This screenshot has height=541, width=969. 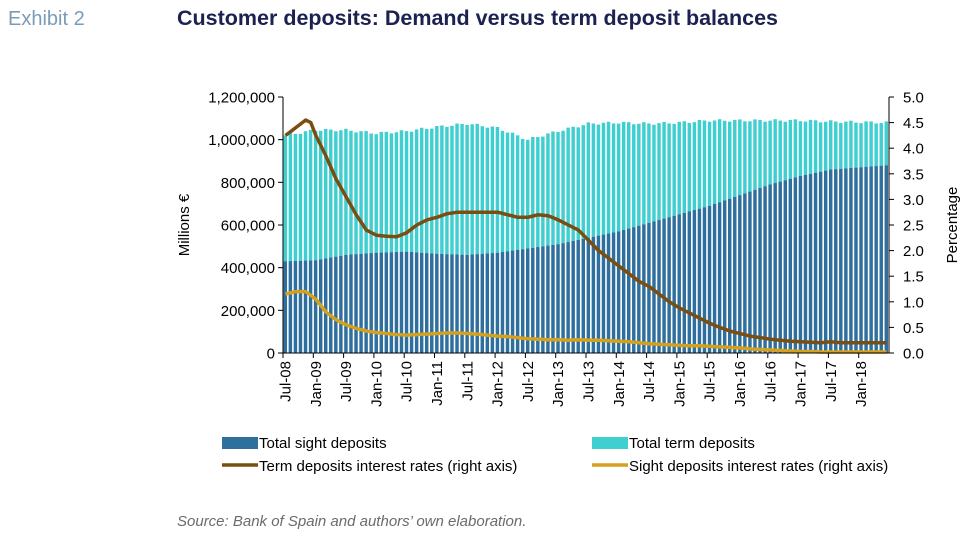 I want to click on y-left-tick-label: 1,200,000, so click(x=241, y=98).